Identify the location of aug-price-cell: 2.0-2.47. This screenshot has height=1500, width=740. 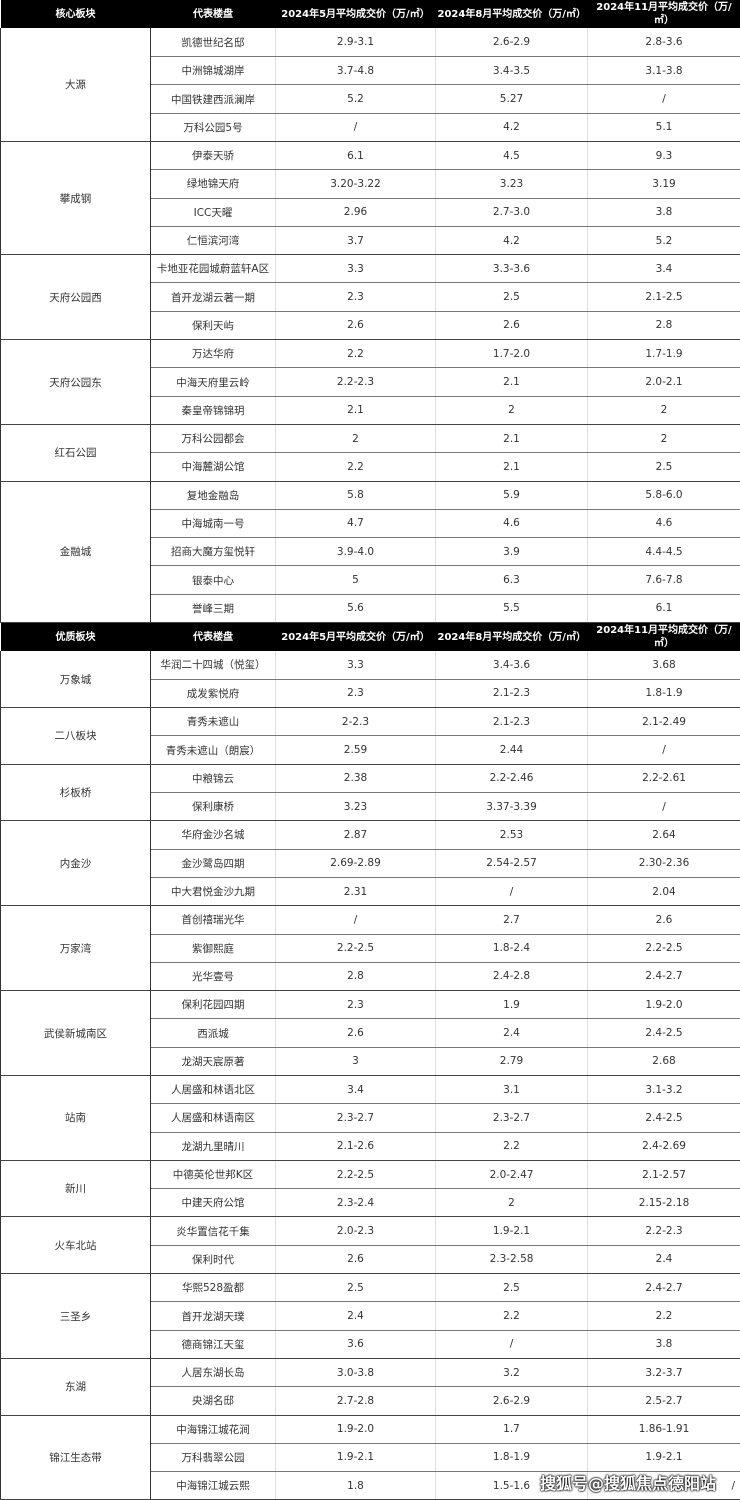
(512, 1174).